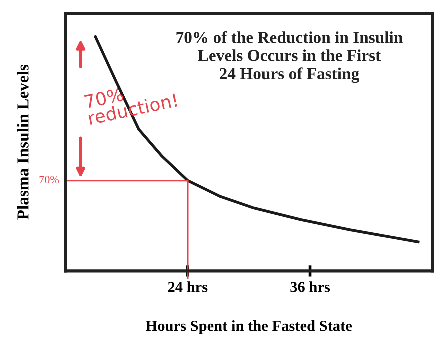 Image resolution: width=437 pixels, height=339 pixels. Describe the element at coordinates (23, 142) in the screenshot. I see `y-axis-title: Plasma Insulin Levels` at that location.